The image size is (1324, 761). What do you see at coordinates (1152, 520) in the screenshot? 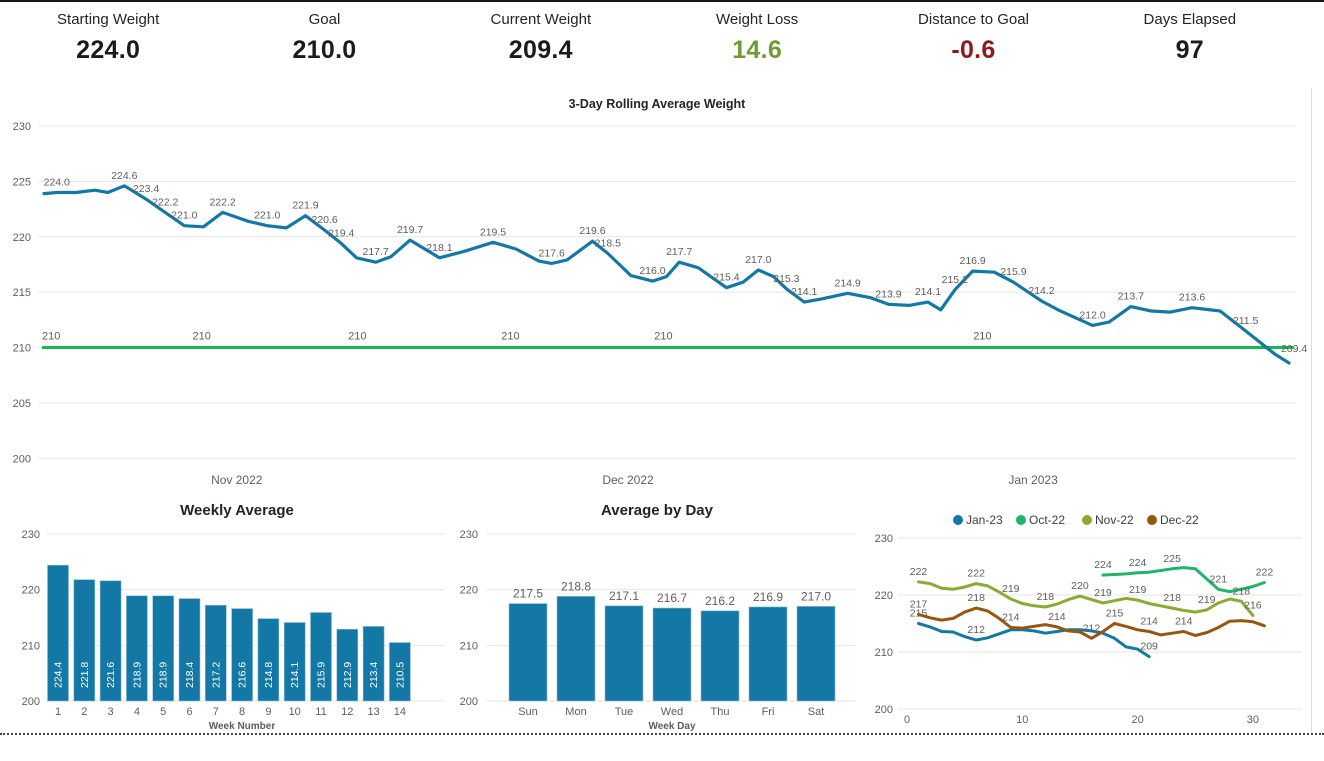
I see `legend-dot` at bounding box center [1152, 520].